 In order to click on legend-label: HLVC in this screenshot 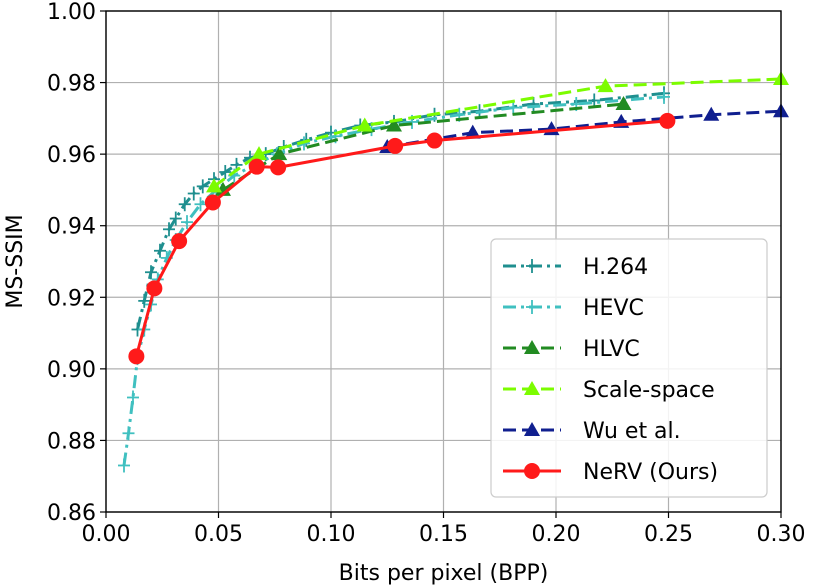, I will do `click(611, 349)`.